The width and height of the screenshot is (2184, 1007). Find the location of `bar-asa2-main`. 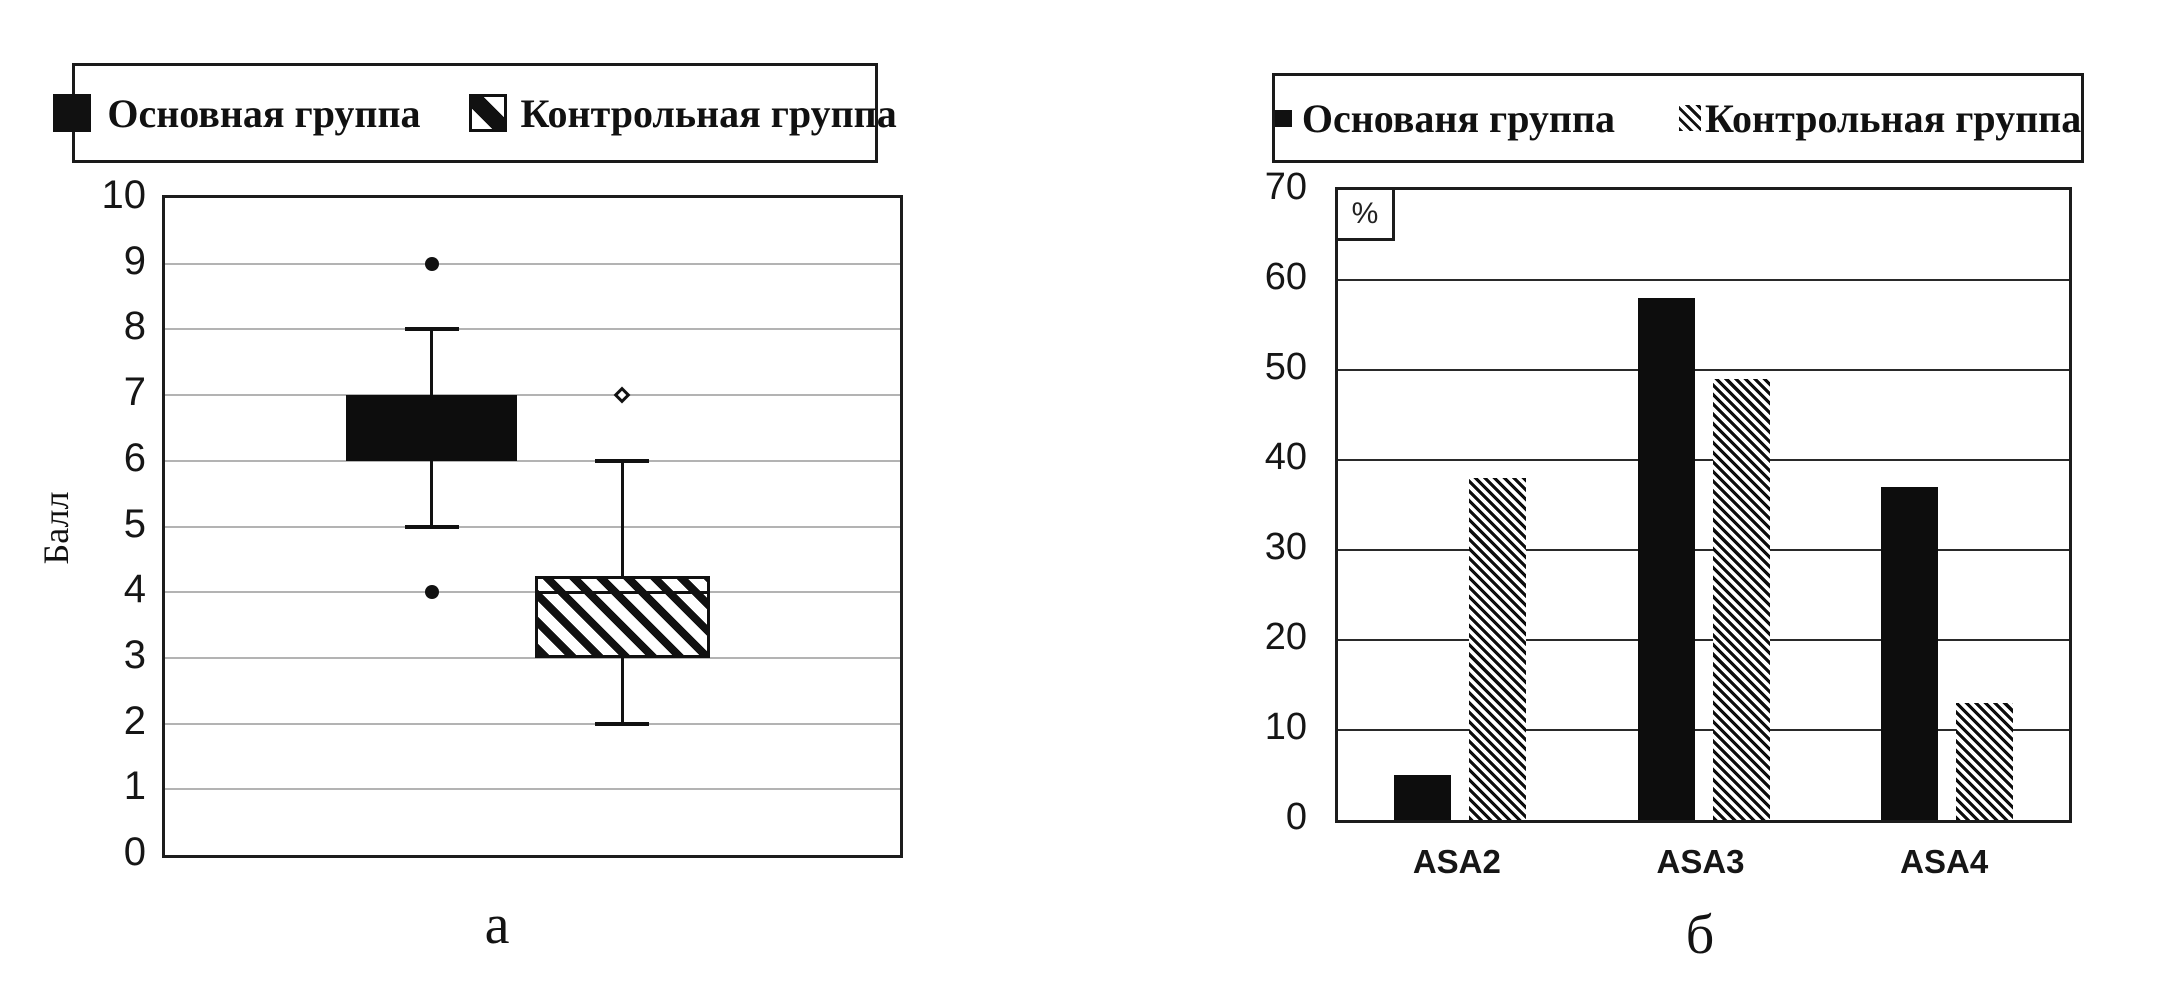

bar-asa2-main is located at coordinates (1422, 797).